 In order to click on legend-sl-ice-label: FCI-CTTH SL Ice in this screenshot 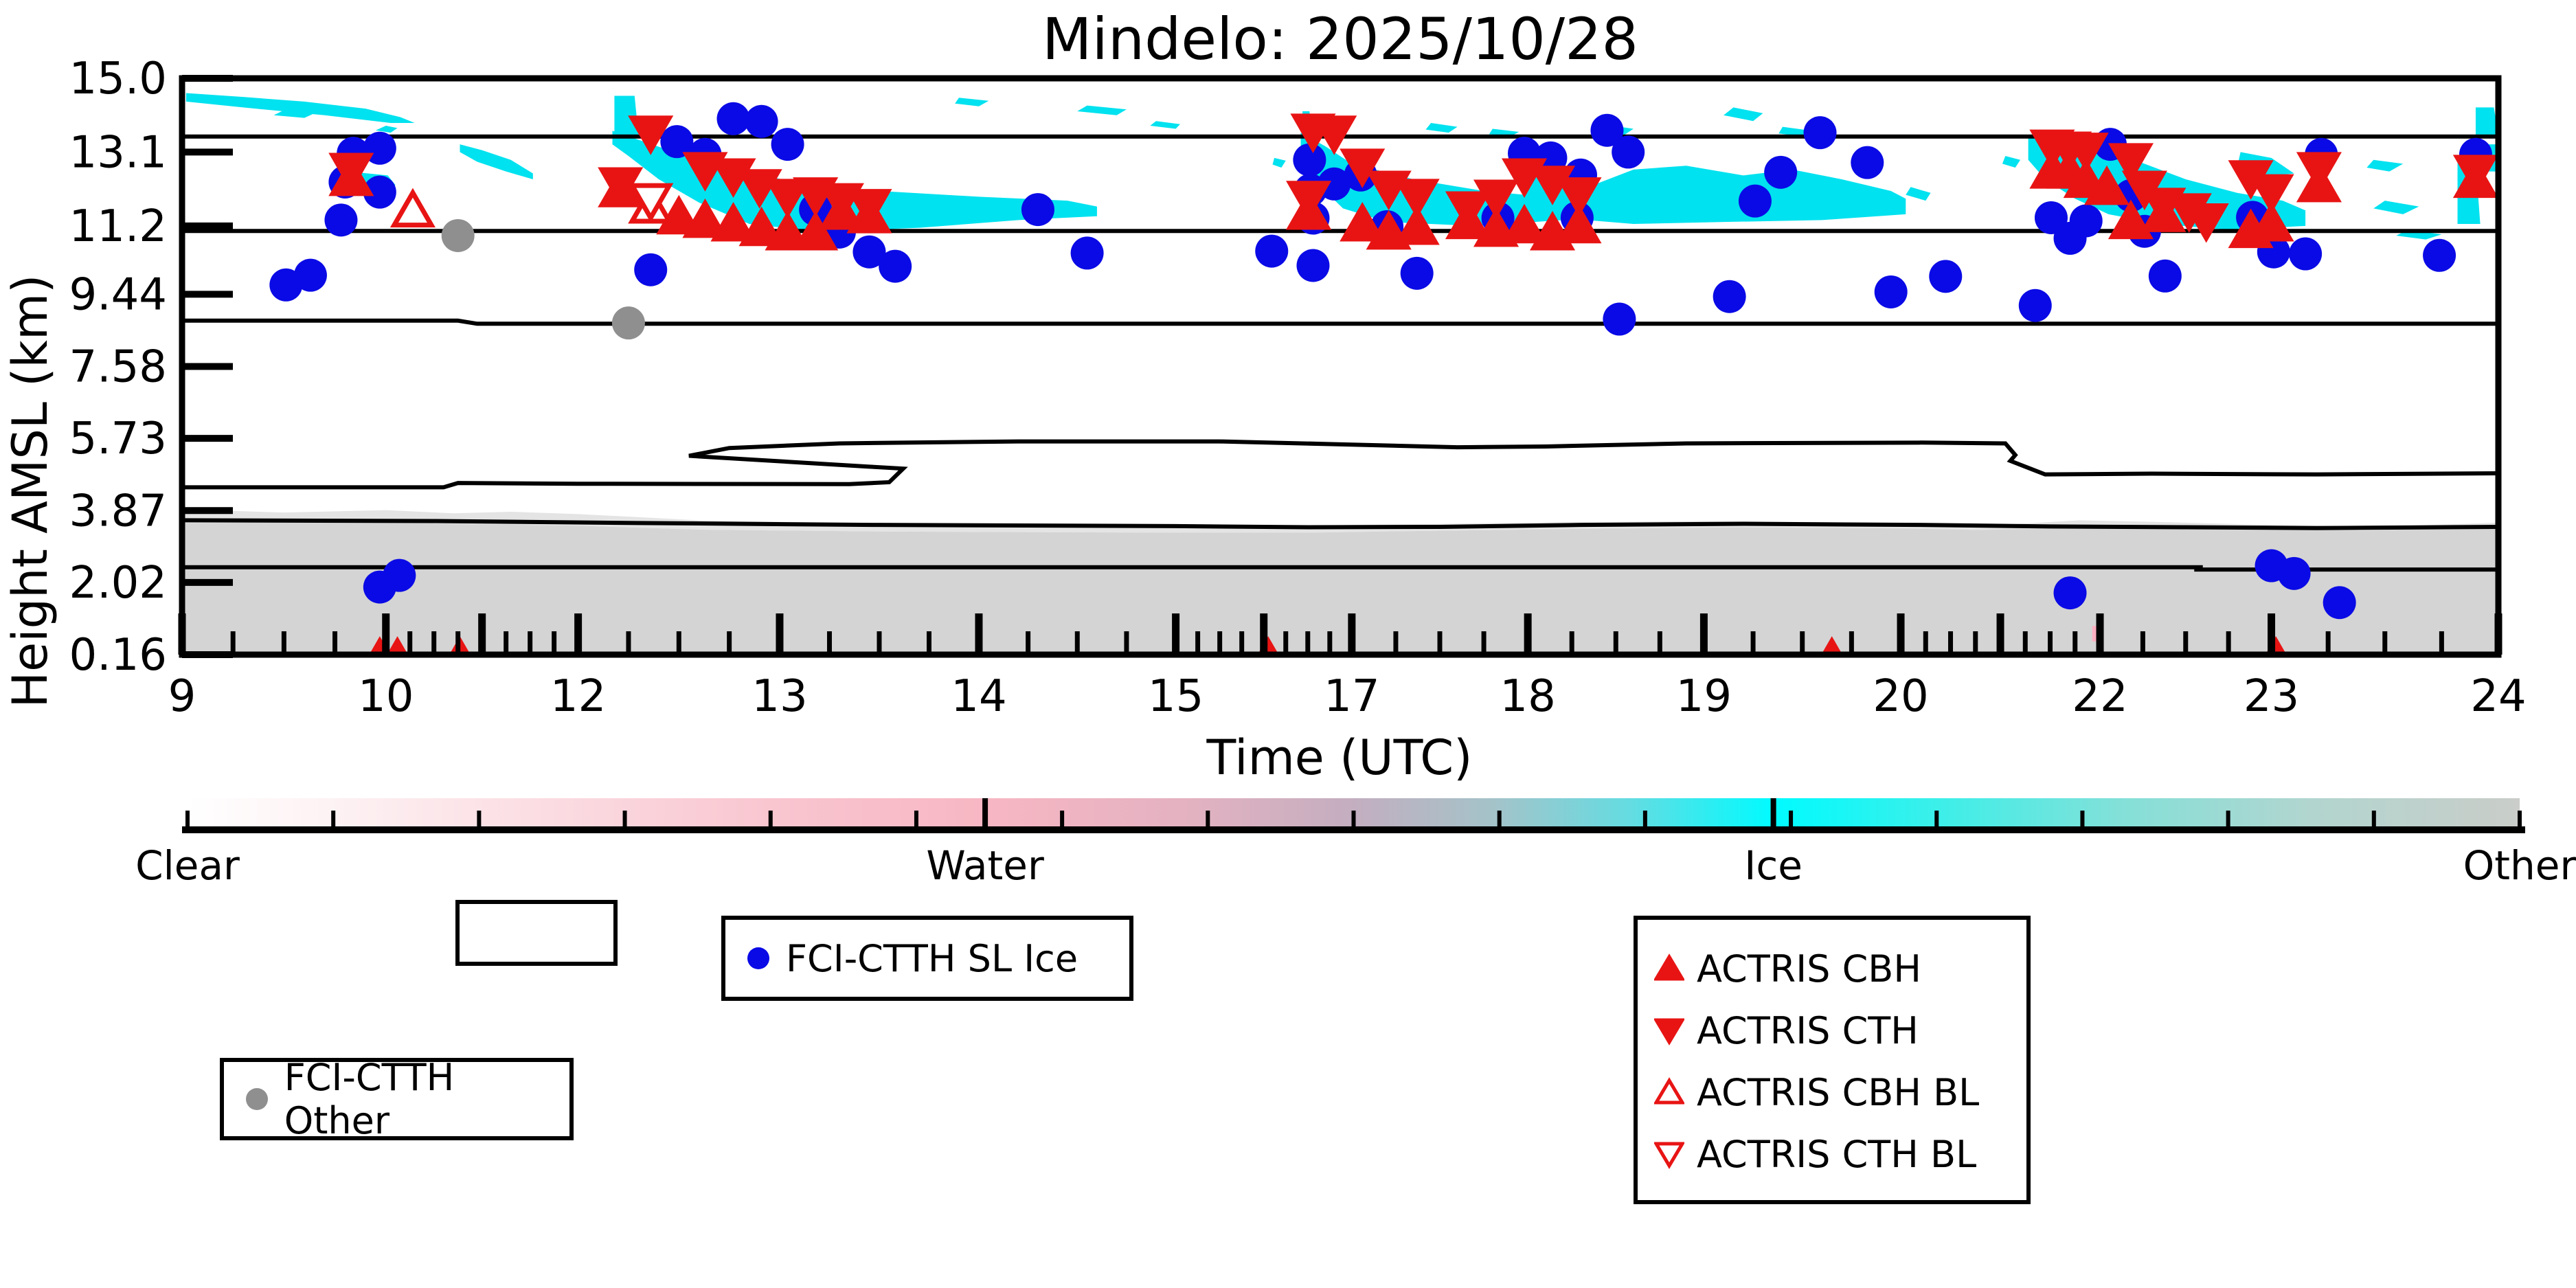, I will do `click(932, 958)`.